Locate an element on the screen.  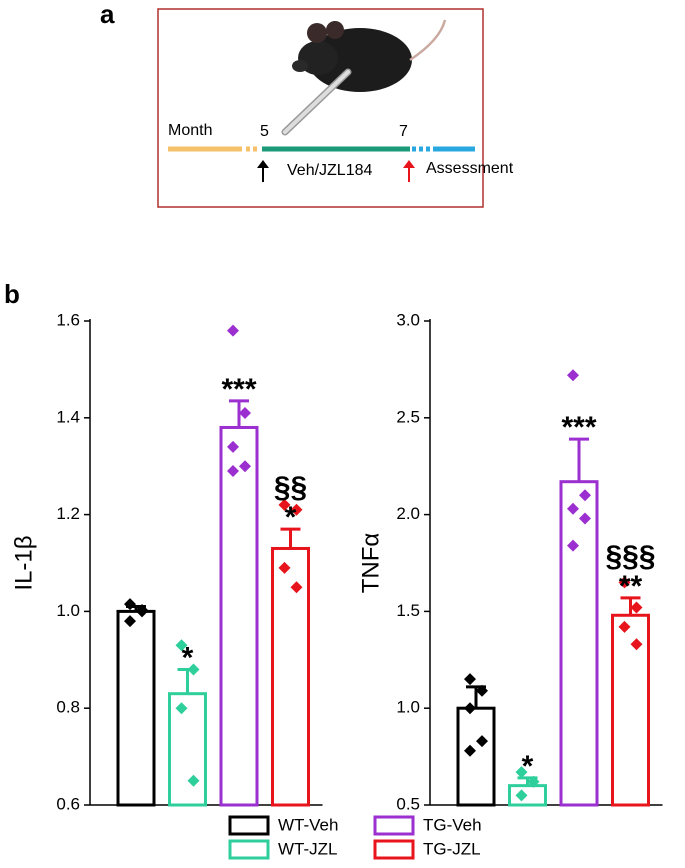
legend-label: TG-JZL is located at coordinates (452, 848).